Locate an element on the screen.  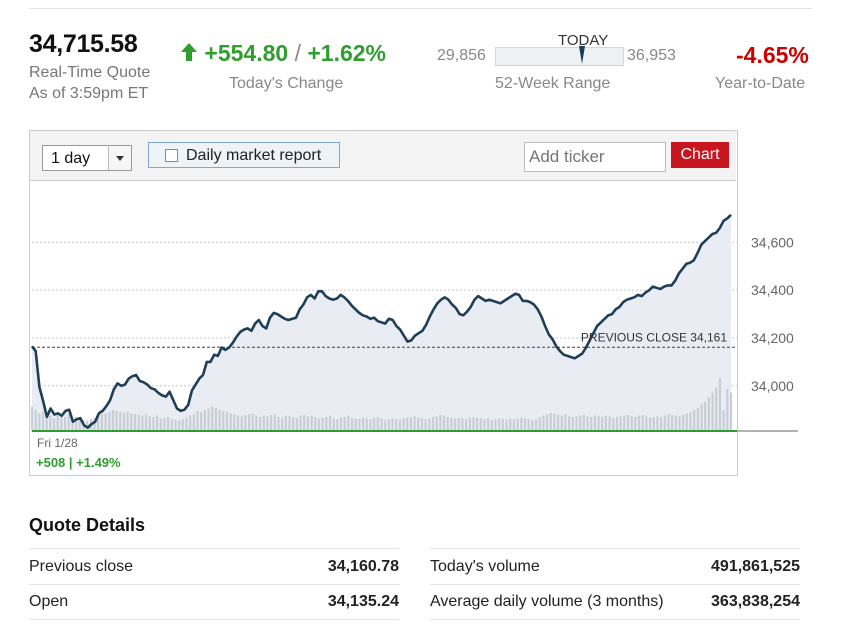
todays-change-label: Today's Change is located at coordinates (286, 83).